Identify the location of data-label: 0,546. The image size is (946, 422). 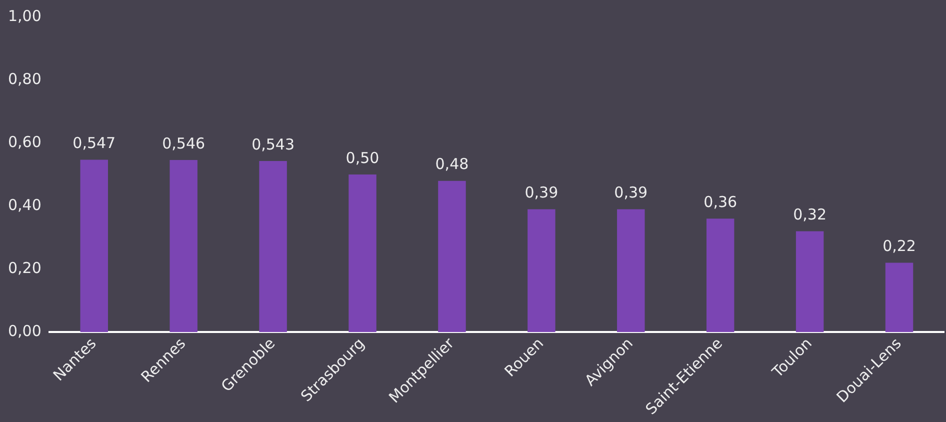
(184, 143).